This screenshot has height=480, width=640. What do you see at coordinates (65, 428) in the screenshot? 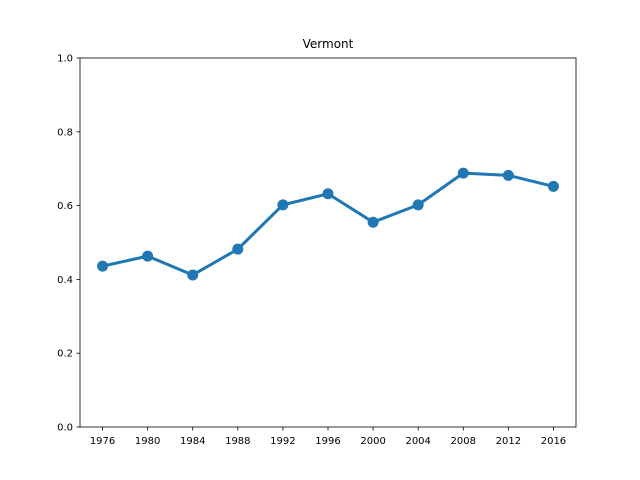
I see `y-tick-label: 0.0` at bounding box center [65, 428].